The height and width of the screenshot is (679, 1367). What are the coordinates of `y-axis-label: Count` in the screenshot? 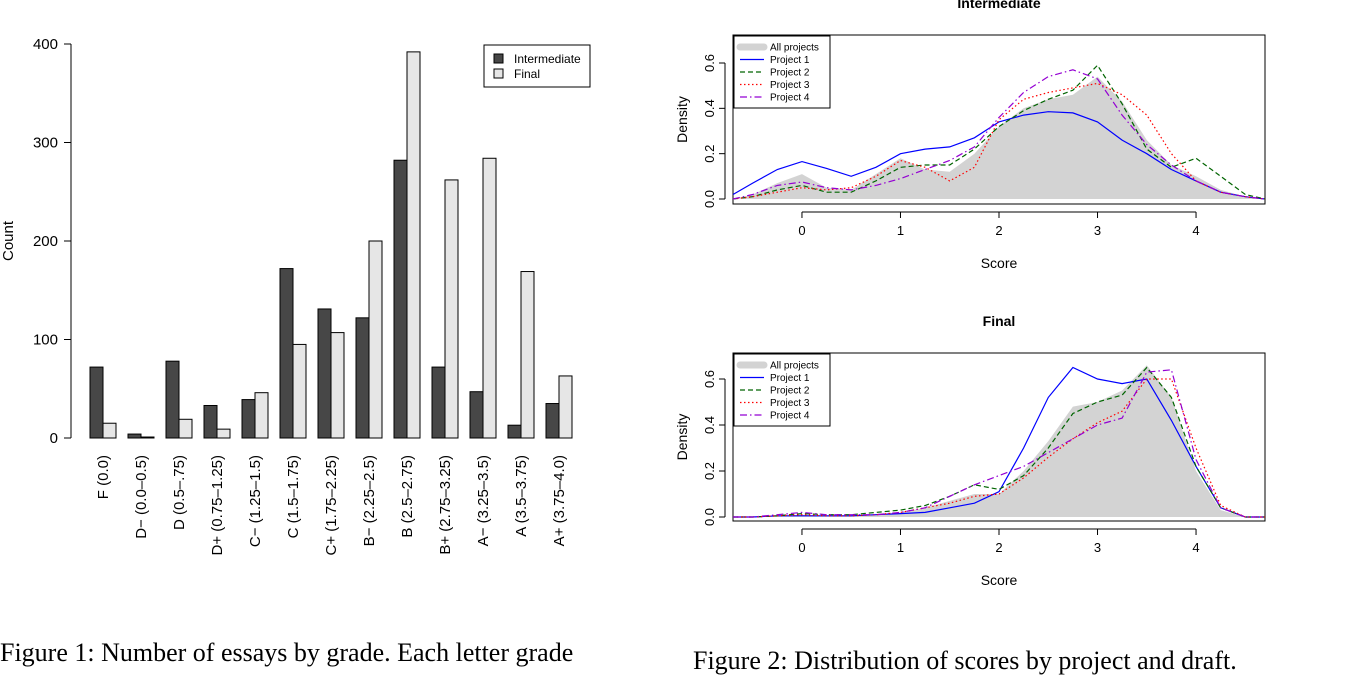 It's located at (8, 240).